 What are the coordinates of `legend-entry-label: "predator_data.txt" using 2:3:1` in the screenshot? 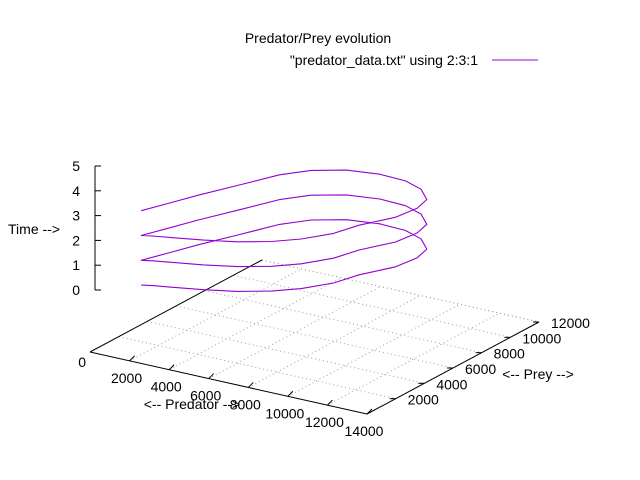 It's located at (384, 60).